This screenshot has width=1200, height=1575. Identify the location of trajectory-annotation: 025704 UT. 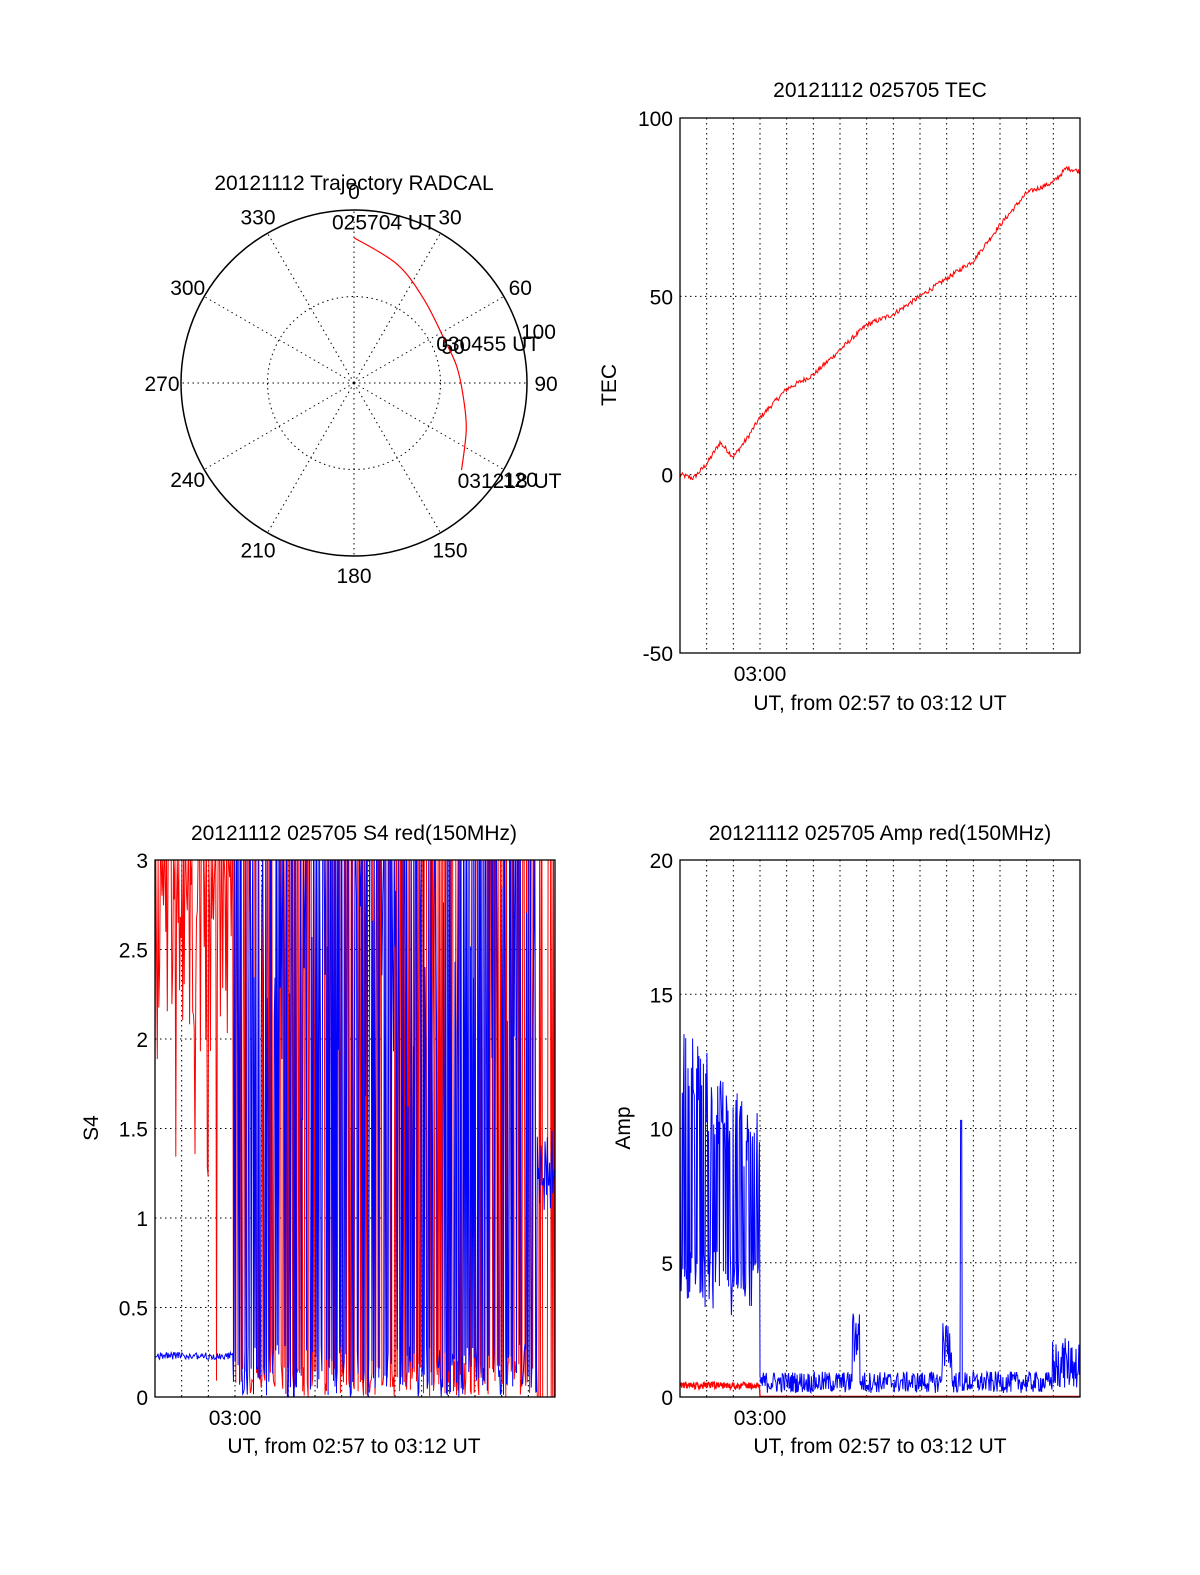
(384, 223).